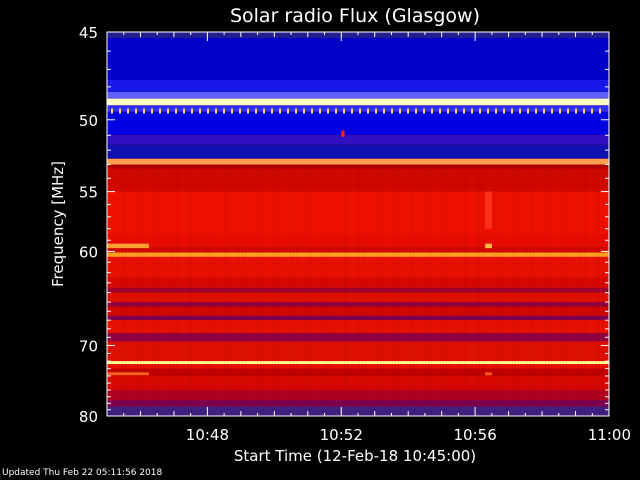  I want to click on chart-title: Solar radio Flux (Glasgow), so click(355, 16).